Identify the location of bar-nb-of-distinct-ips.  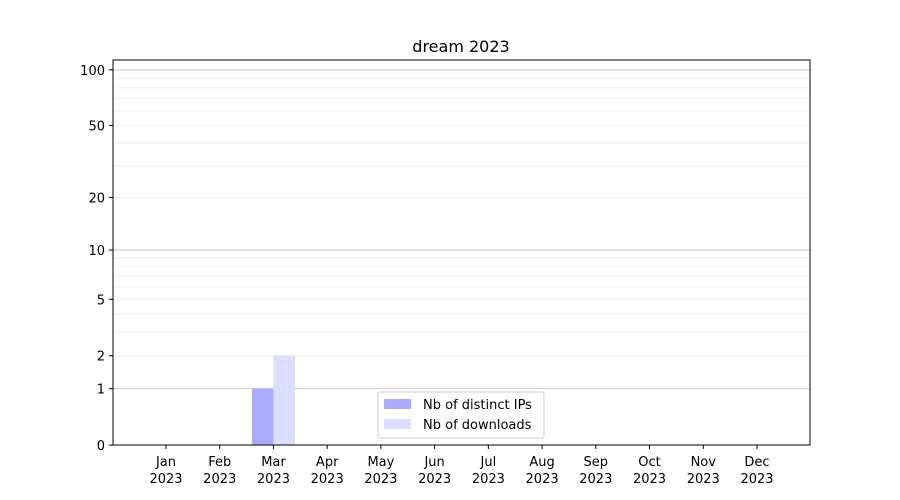
(262, 416).